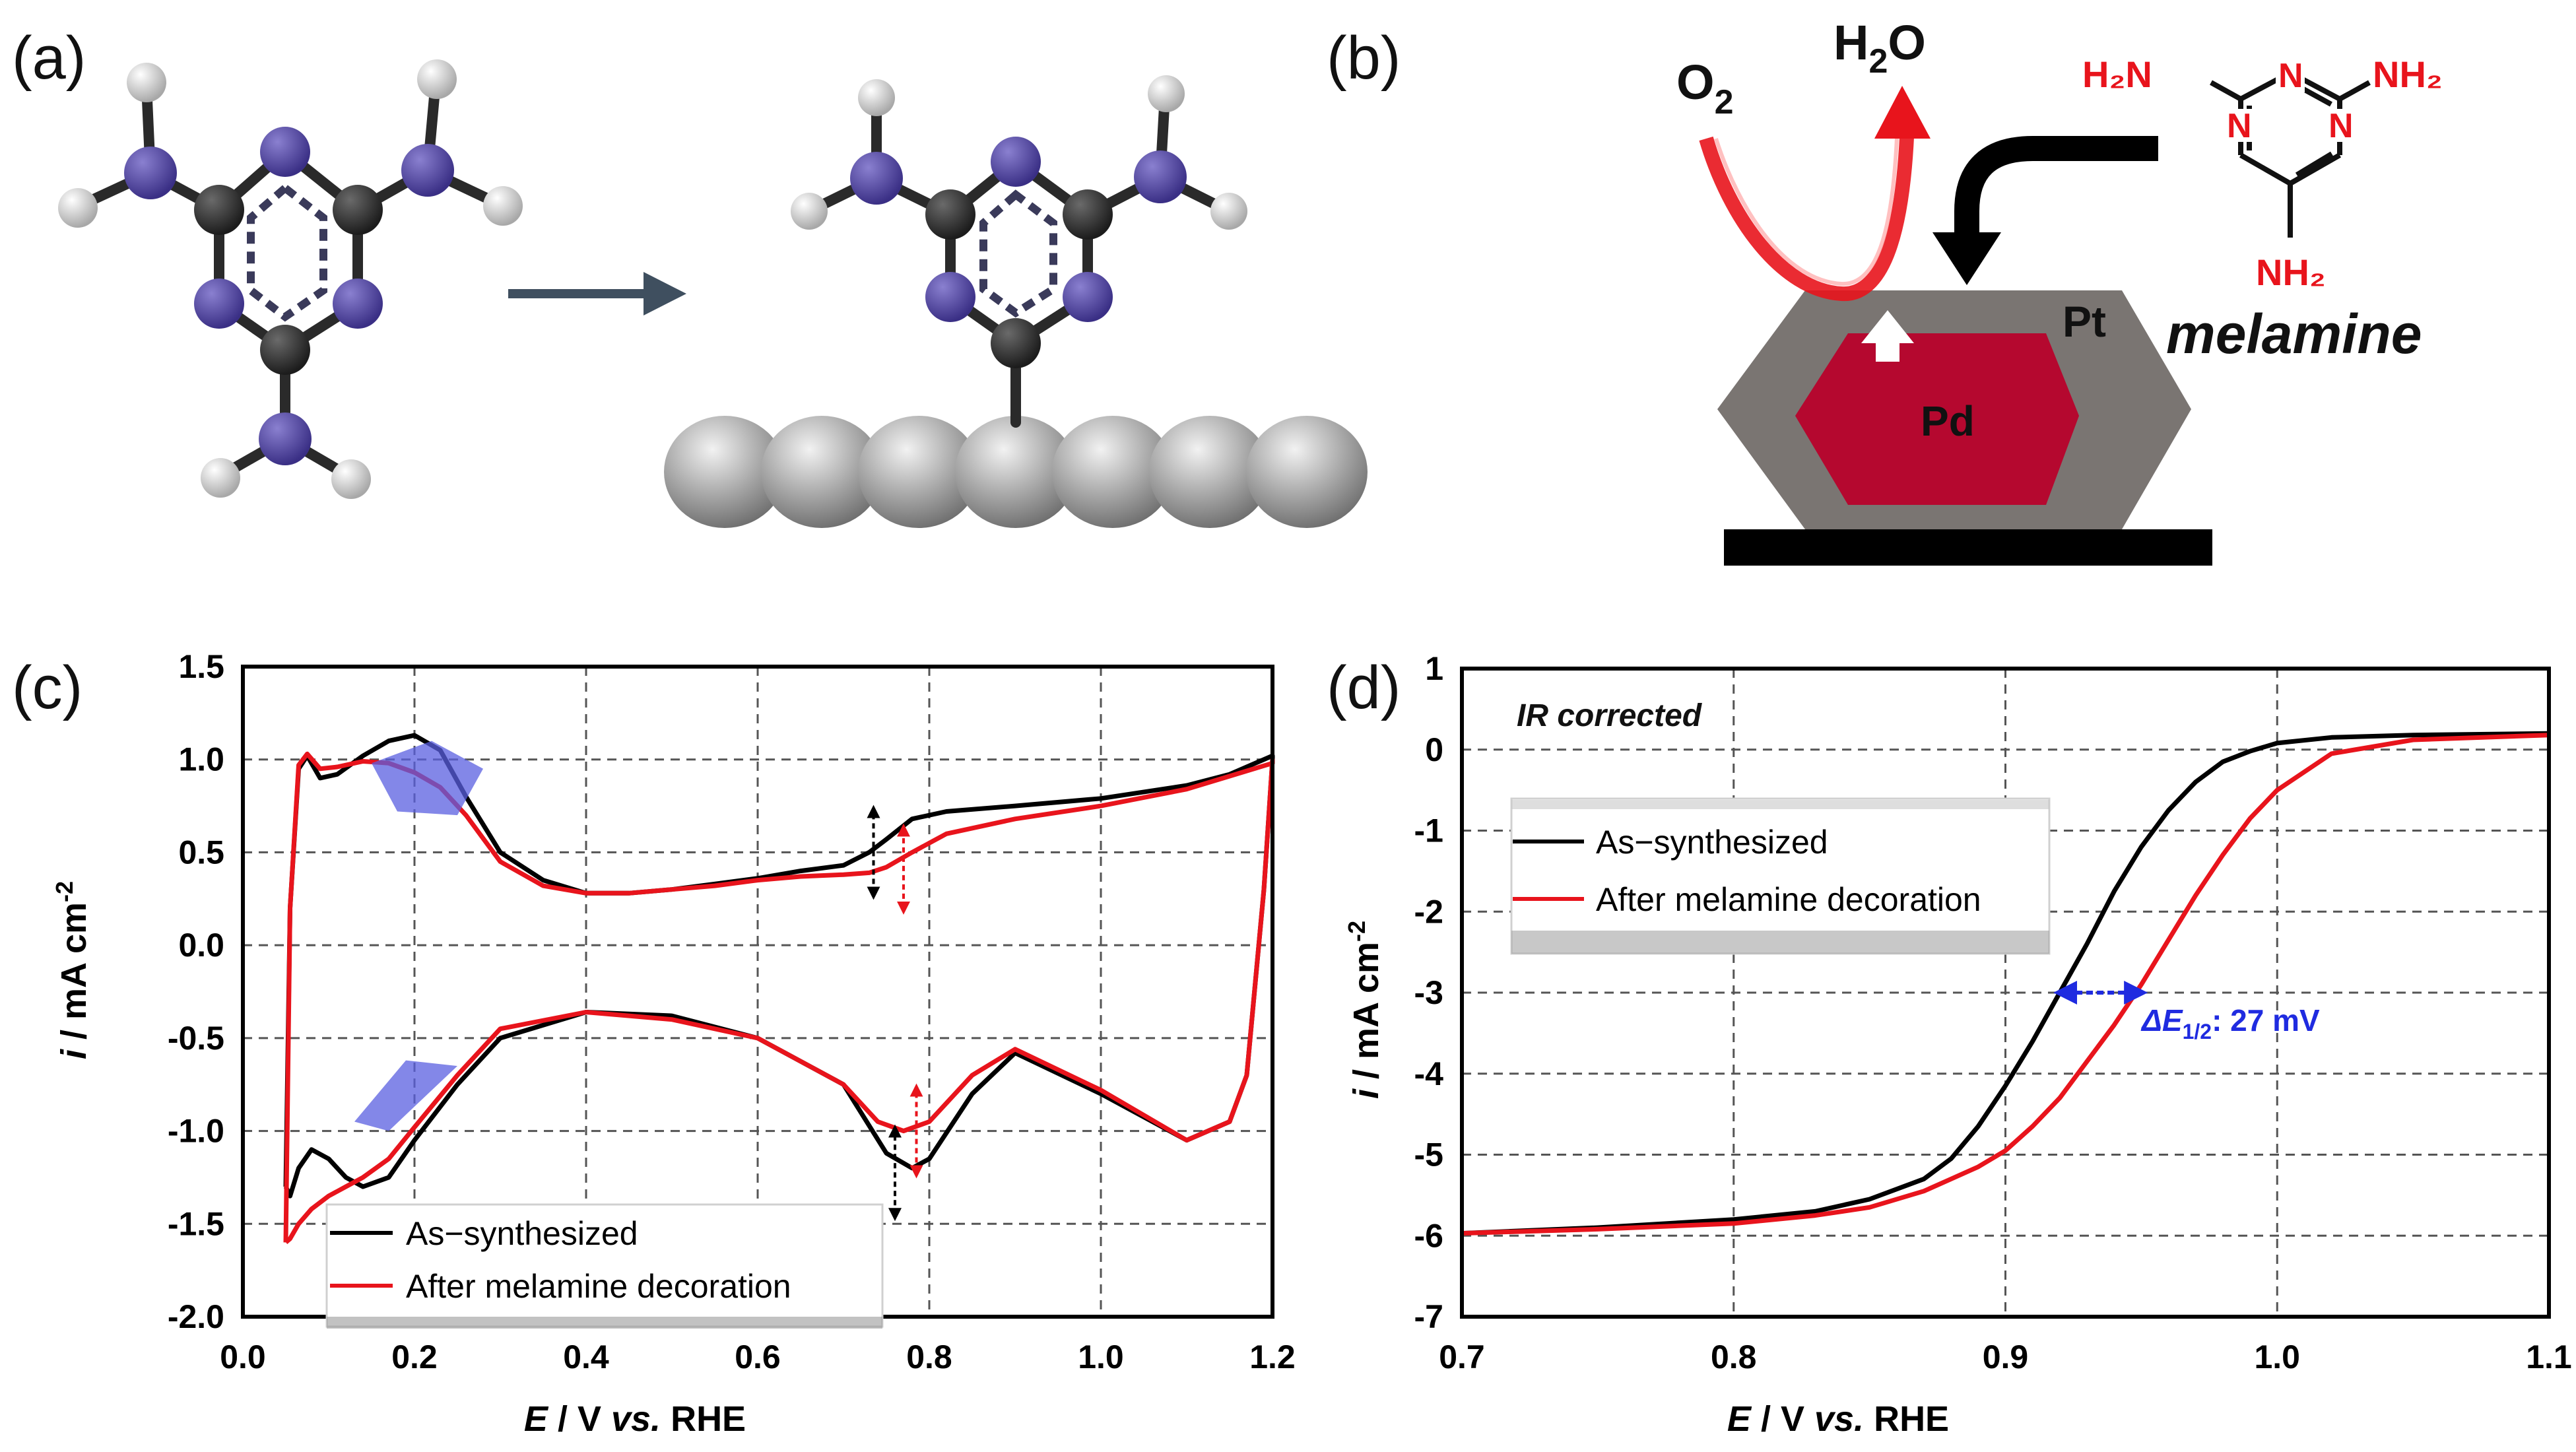 Image resolution: width=2576 pixels, height=1452 pixels. I want to click on lsv-y-tick-label: -2, so click(1428, 911).